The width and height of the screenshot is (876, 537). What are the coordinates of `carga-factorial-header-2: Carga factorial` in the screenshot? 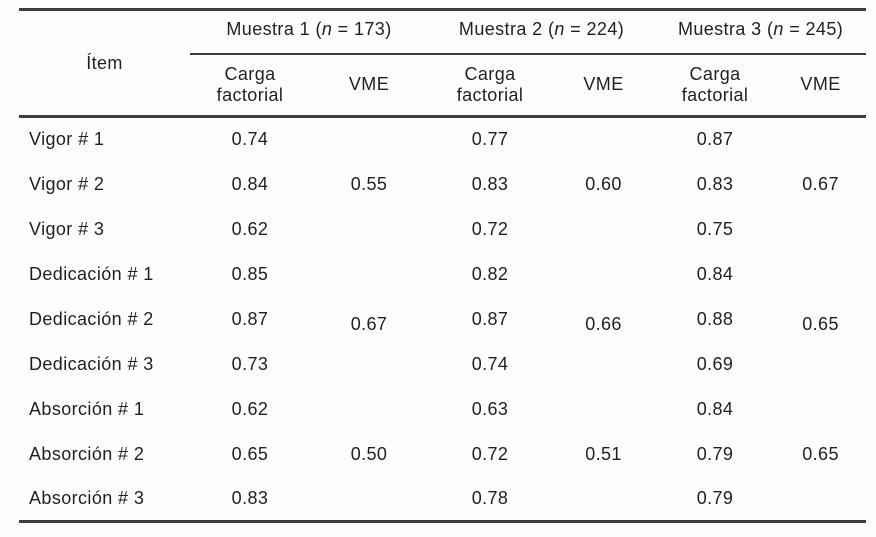 It's located at (490, 85).